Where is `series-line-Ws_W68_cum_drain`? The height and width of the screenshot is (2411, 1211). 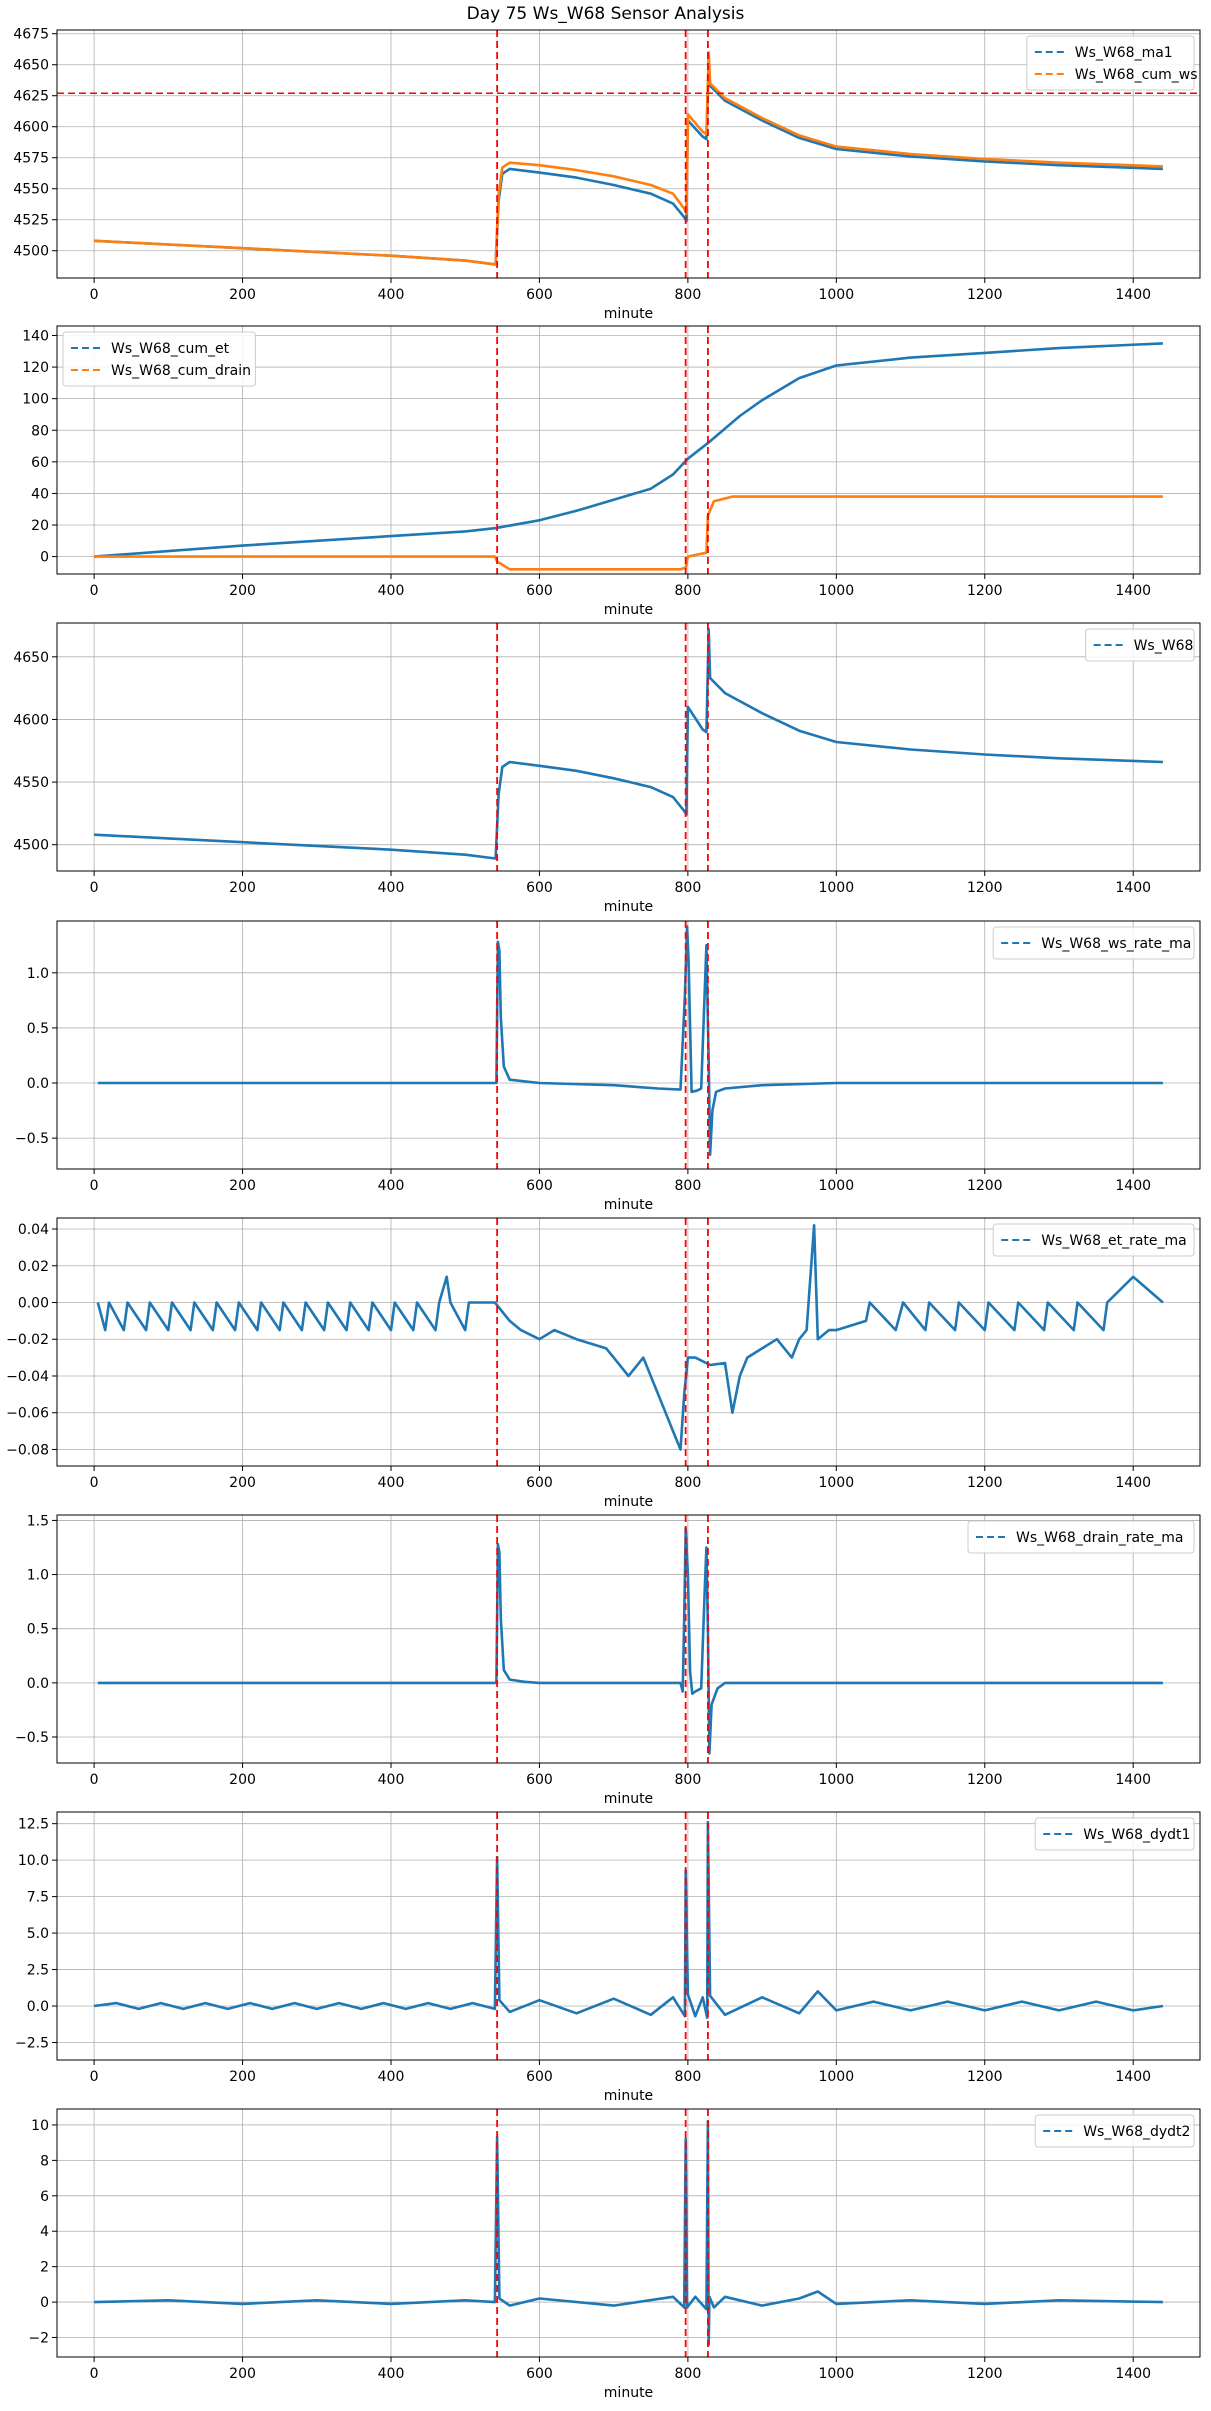 series-line-Ws_W68_cum_drain is located at coordinates (628, 533).